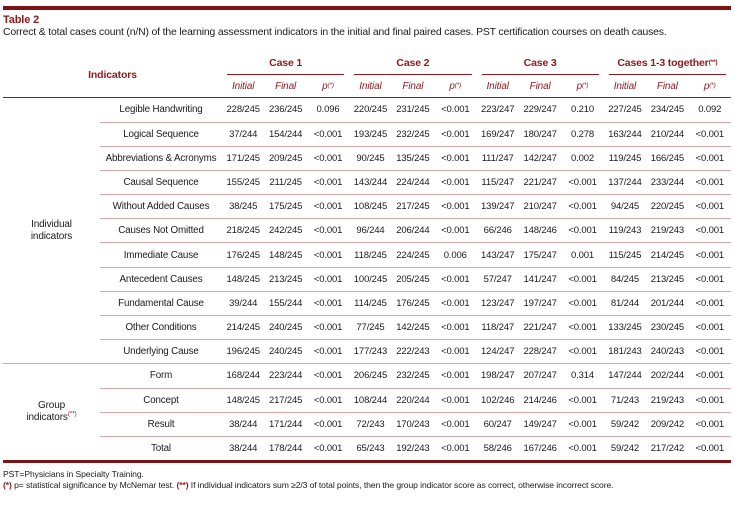 The width and height of the screenshot is (734, 513). Describe the element at coordinates (540, 207) in the screenshot. I see `data-cell: 210/247` at that location.